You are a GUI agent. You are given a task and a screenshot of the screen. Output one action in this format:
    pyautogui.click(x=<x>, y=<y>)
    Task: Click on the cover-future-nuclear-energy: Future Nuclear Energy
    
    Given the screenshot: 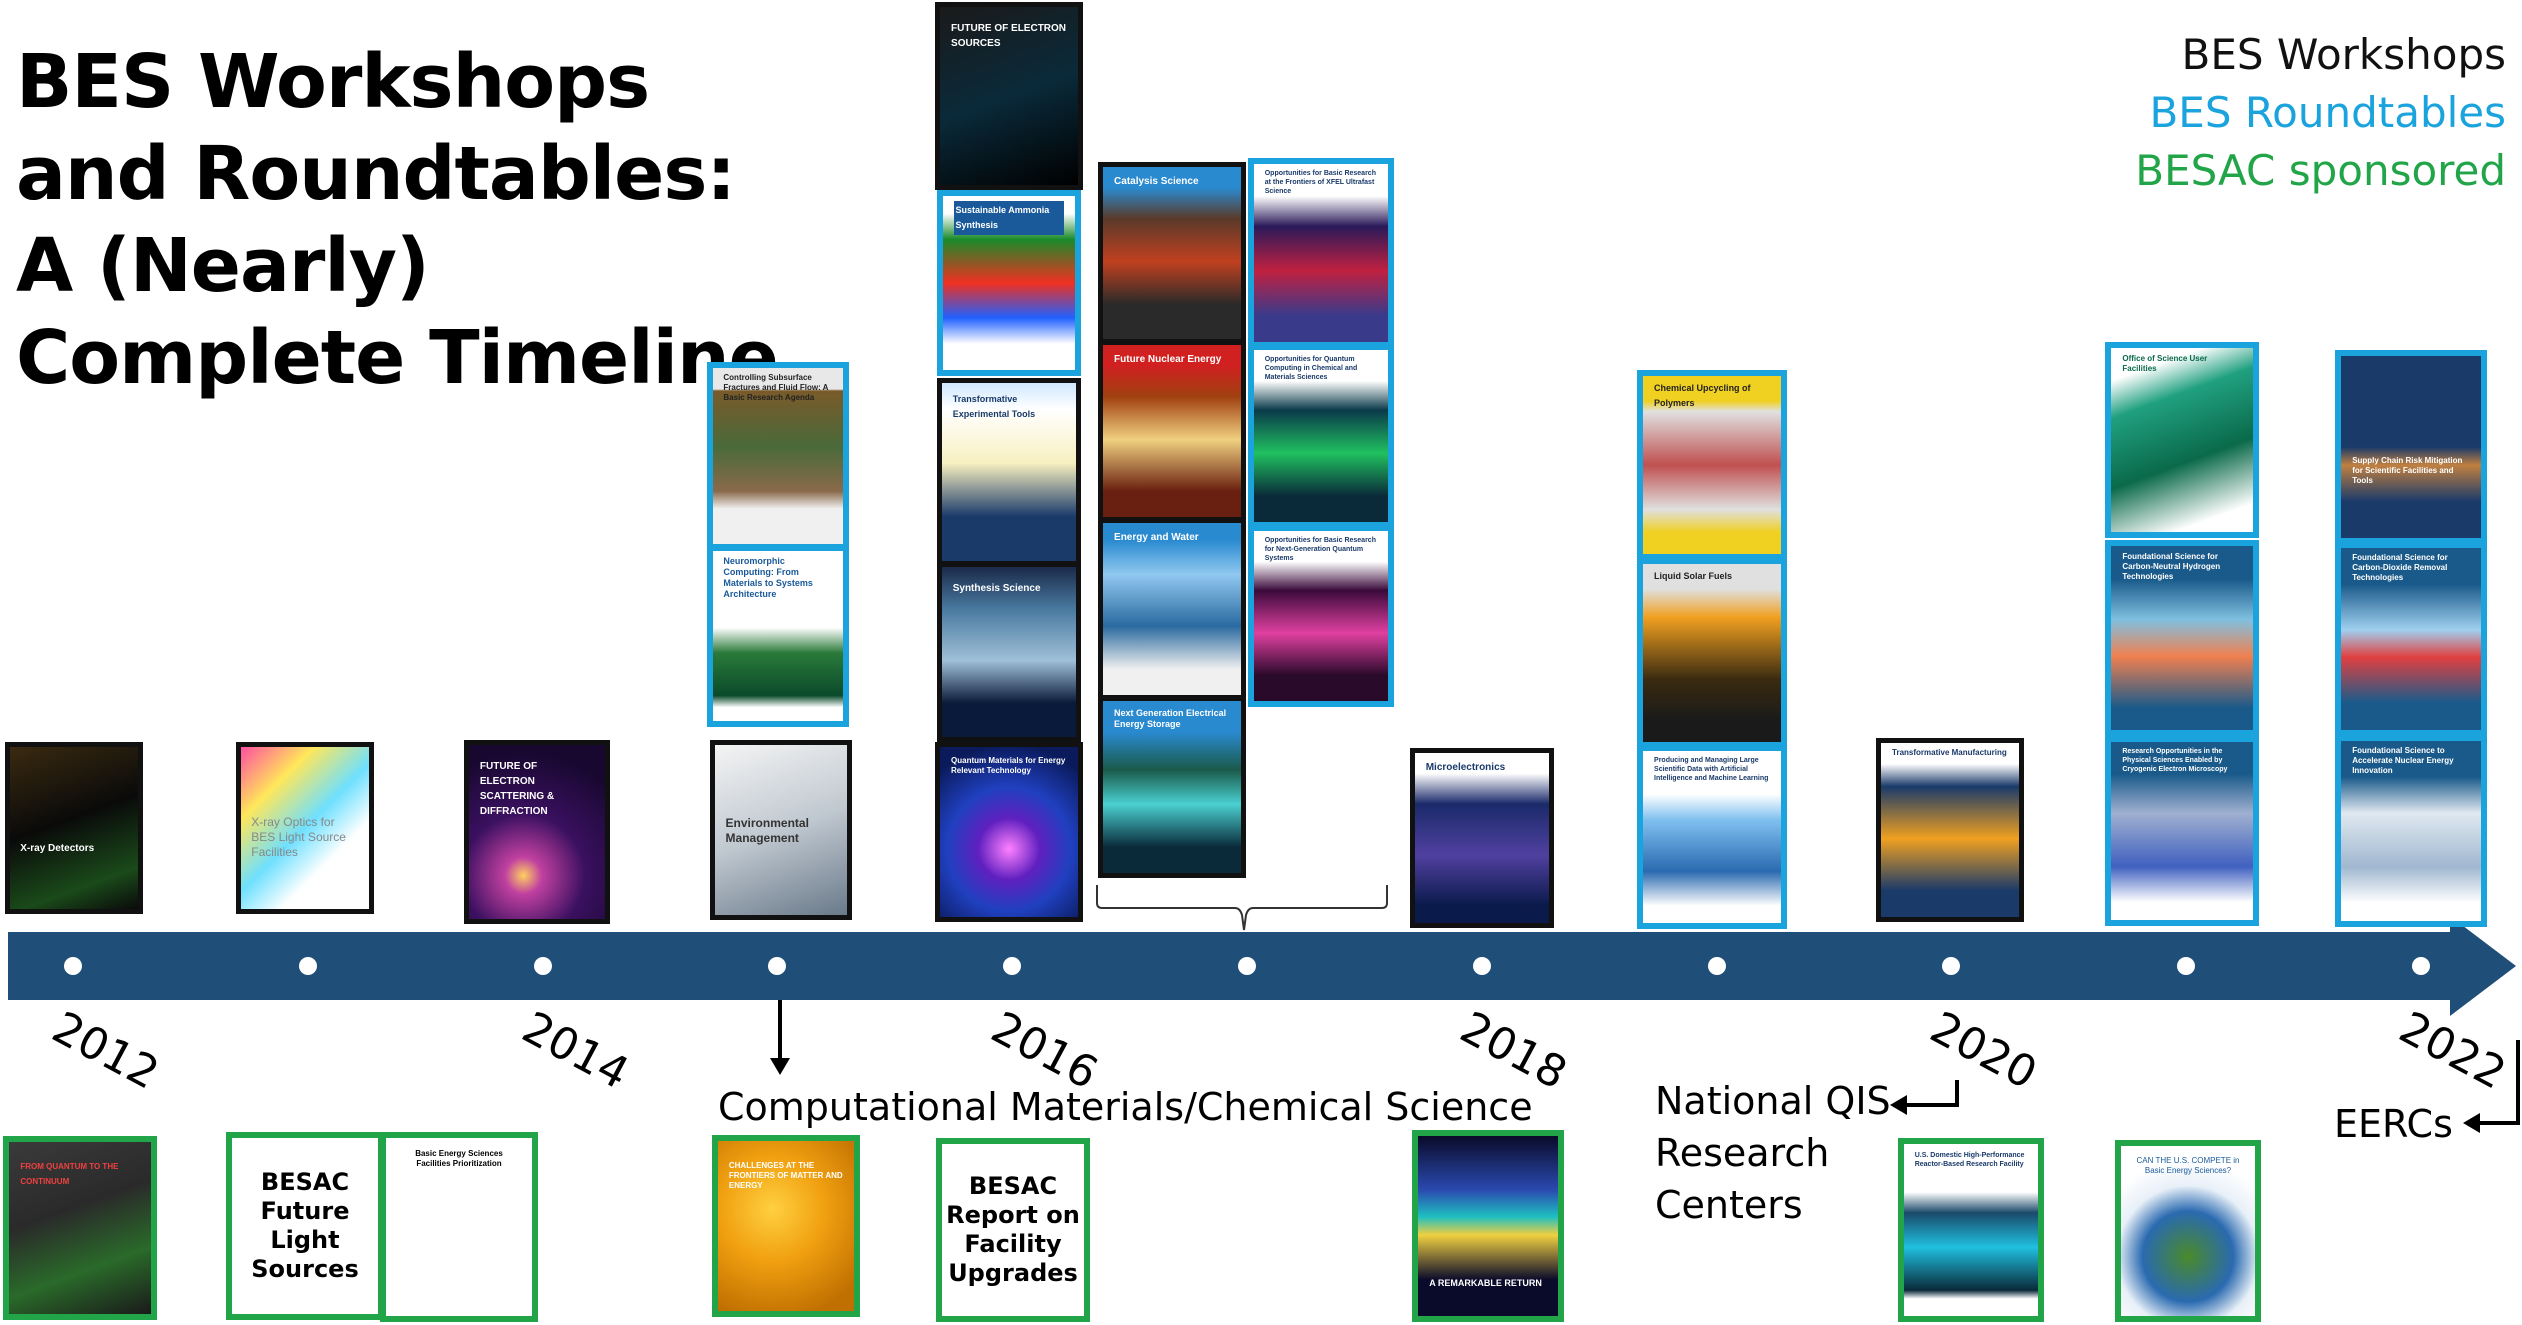 What is the action you would take?
    pyautogui.click(x=1172, y=431)
    